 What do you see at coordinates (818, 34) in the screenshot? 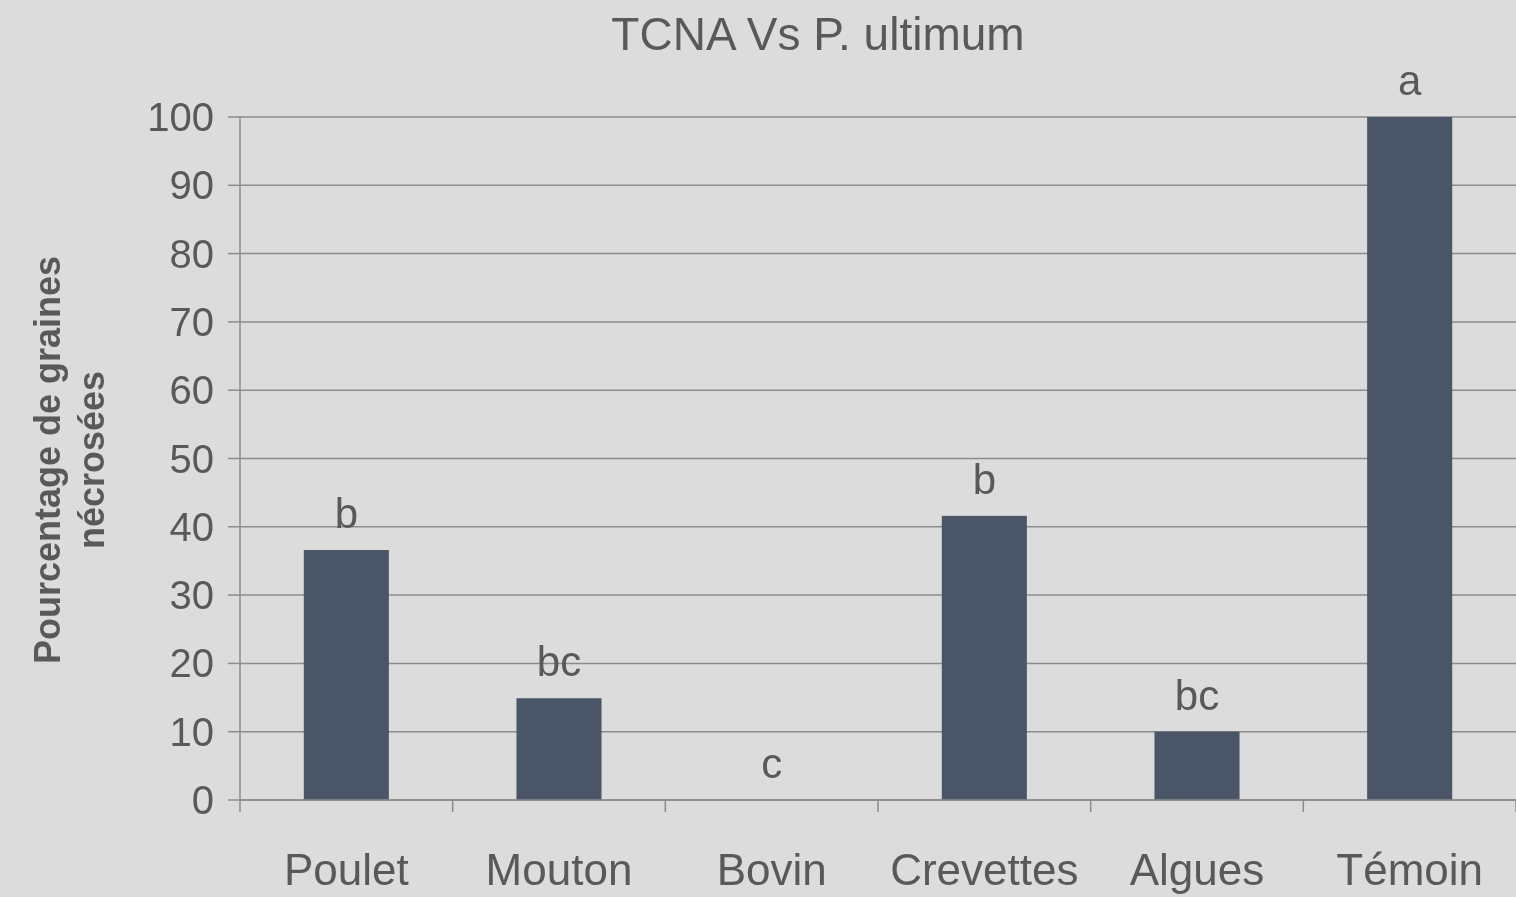
I see `chart-title: TCNA Vs P. ultimum` at bounding box center [818, 34].